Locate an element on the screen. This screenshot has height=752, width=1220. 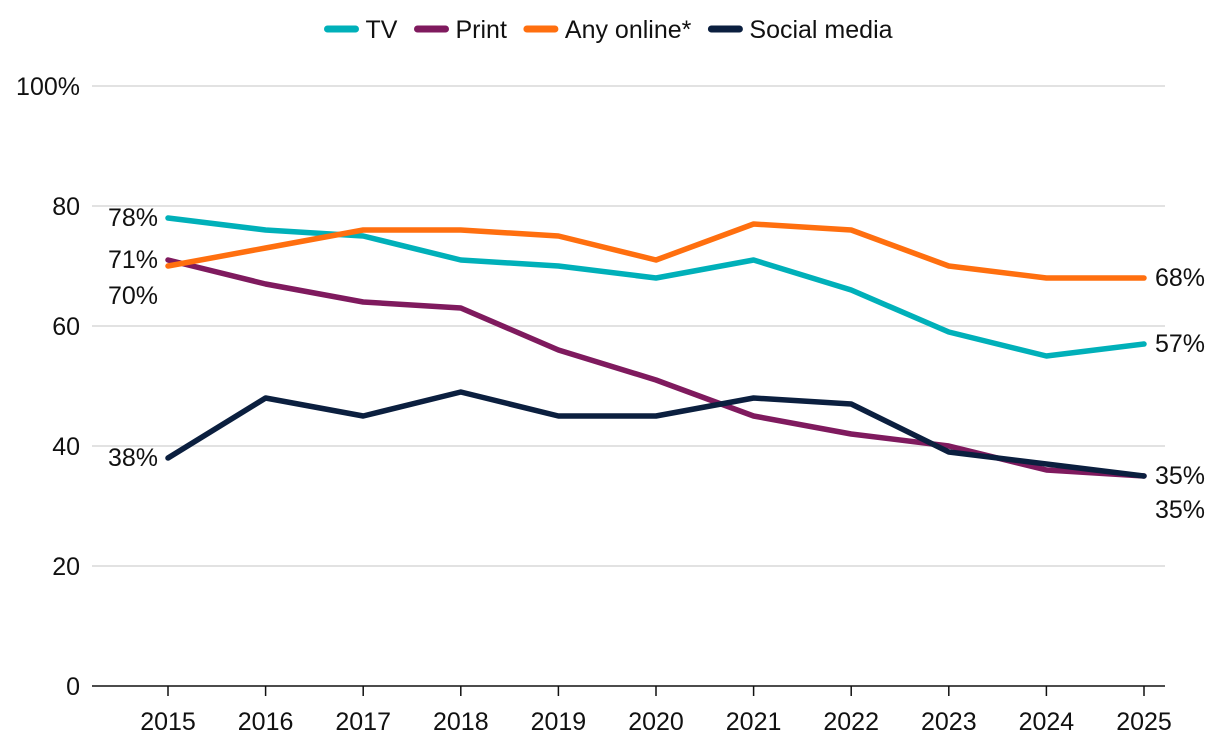
end-label-tv: 57% is located at coordinates (1180, 344).